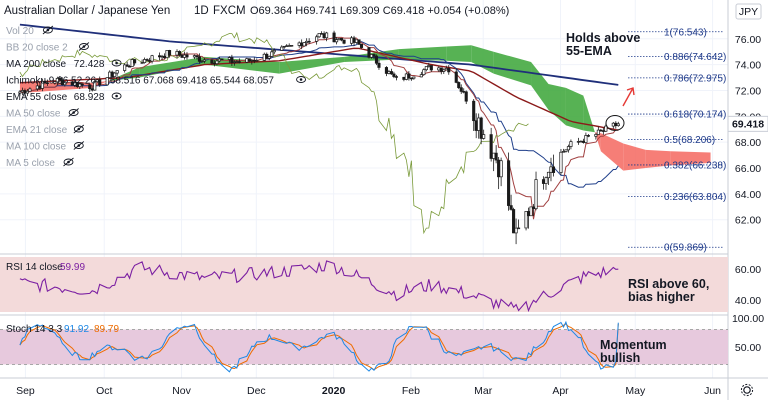 This screenshot has height=400, width=768. Describe the element at coordinates (319, 286) in the screenshot. I see `rsi-line` at that location.